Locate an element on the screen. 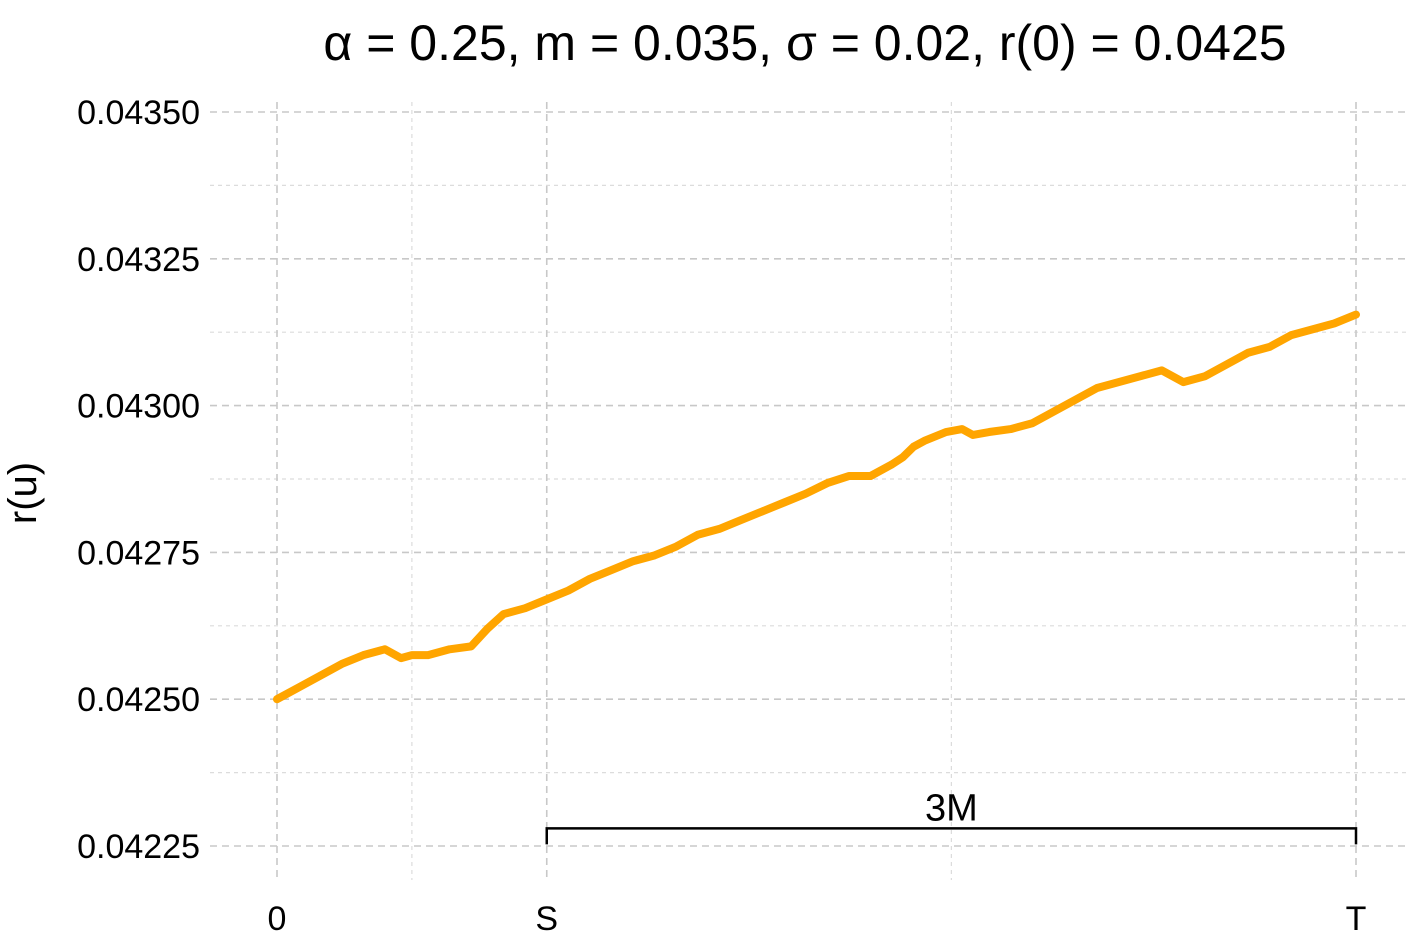 This screenshot has width=1417, height=944. x-tick-labels: 0 S T is located at coordinates (817, 919).